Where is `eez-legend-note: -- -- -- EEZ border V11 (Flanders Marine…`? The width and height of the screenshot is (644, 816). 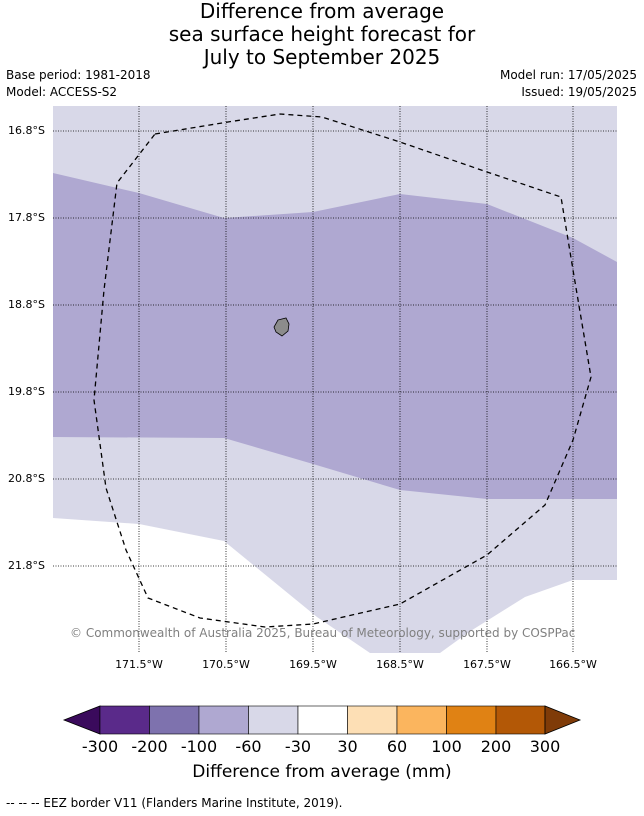
eez-legend-note: -- -- -- EEZ border V11 (Flanders Marine… is located at coordinates (174, 803).